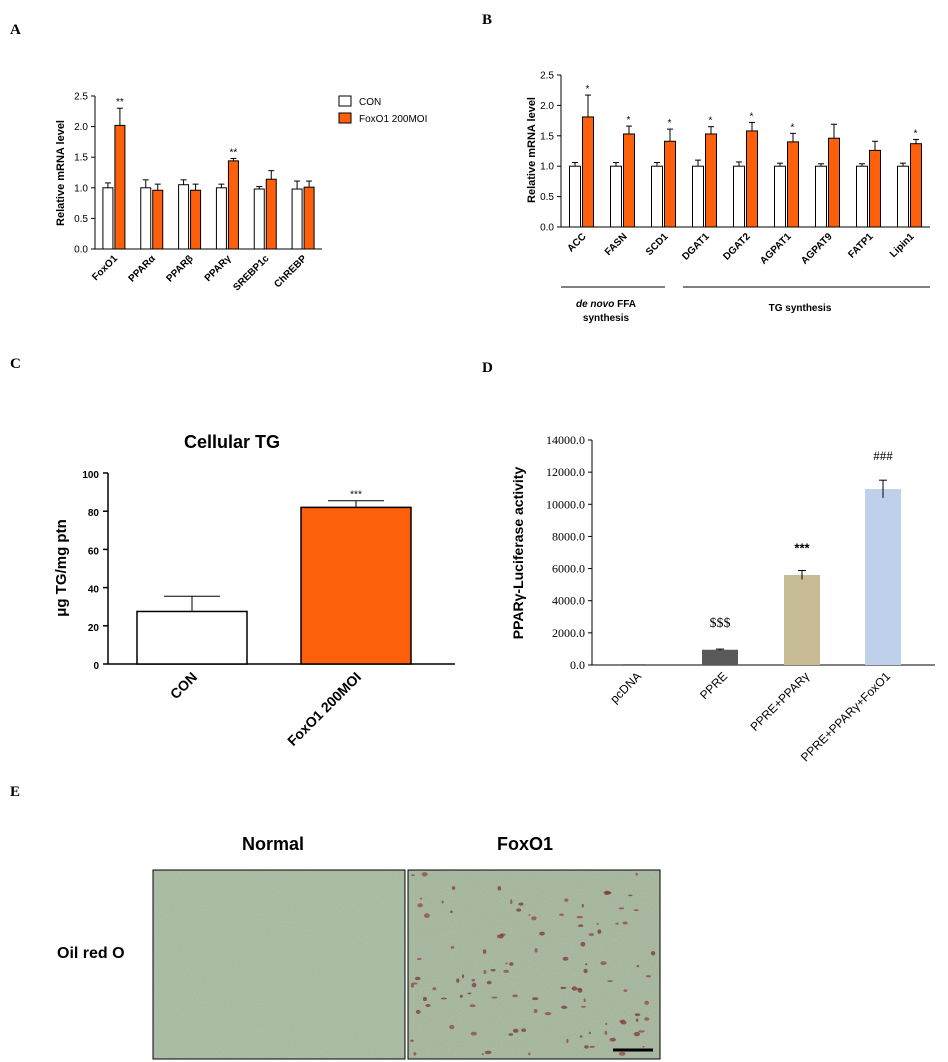 This screenshot has width=948, height=1062. What do you see at coordinates (547, 167) in the screenshot?
I see `b-y-tick-label: 1.0` at bounding box center [547, 167].